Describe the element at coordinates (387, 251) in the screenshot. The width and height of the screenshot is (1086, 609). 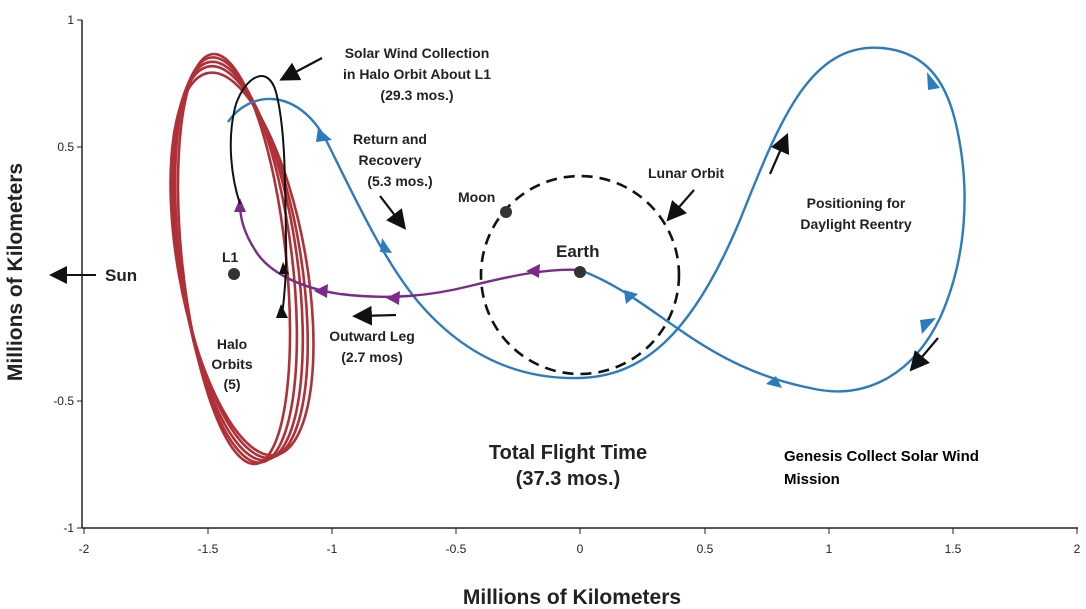
I see `outward-arrows` at that location.